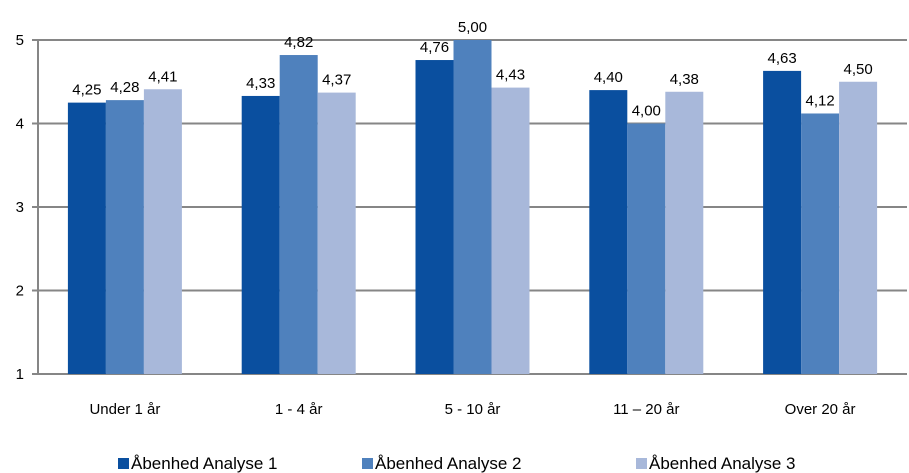 The height and width of the screenshot is (473, 909). I want to click on data-label: 4,82, so click(298, 42).